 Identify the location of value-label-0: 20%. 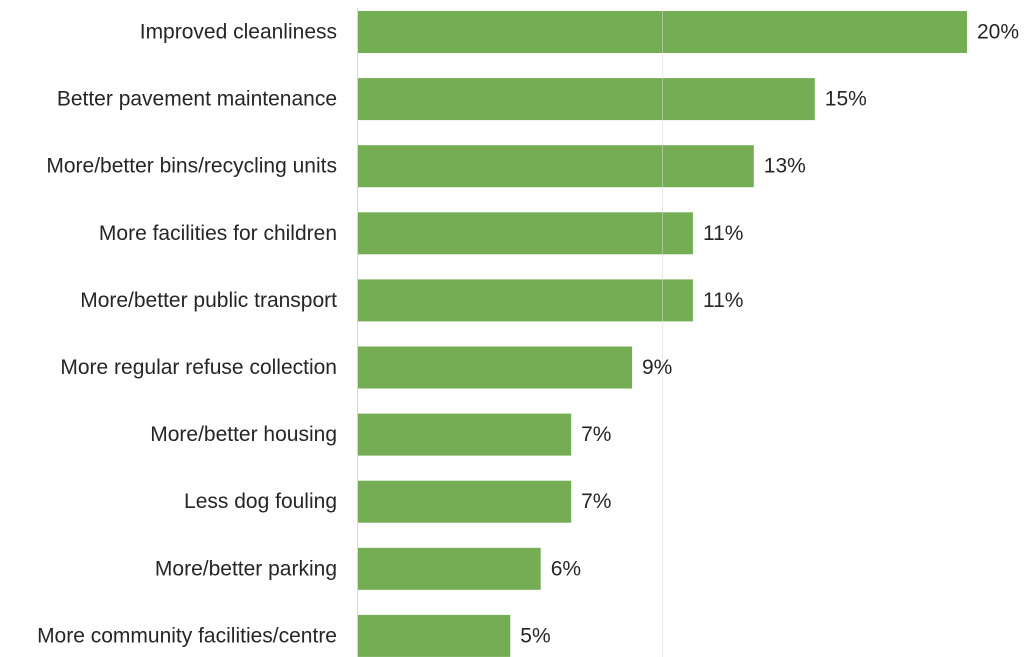
(998, 32).